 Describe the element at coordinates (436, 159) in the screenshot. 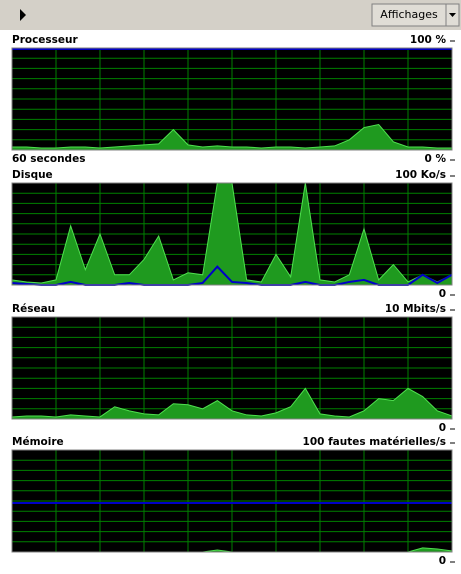

I see `panel-min-label: 0 %` at that location.